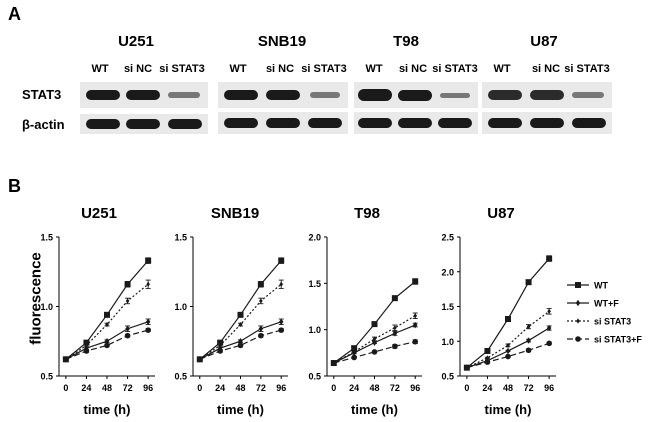 The image size is (650, 422). I want to click on legend-entry: si STAT3+F, so click(604, 340).